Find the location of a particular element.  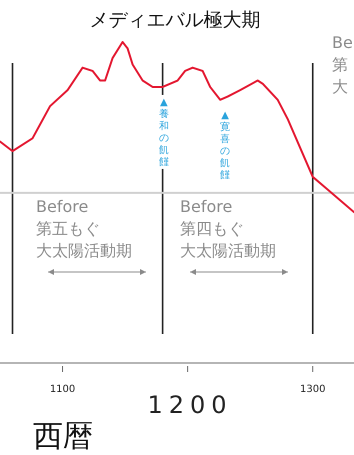

chart-title: メディエバル極大期 is located at coordinates (175, 20).